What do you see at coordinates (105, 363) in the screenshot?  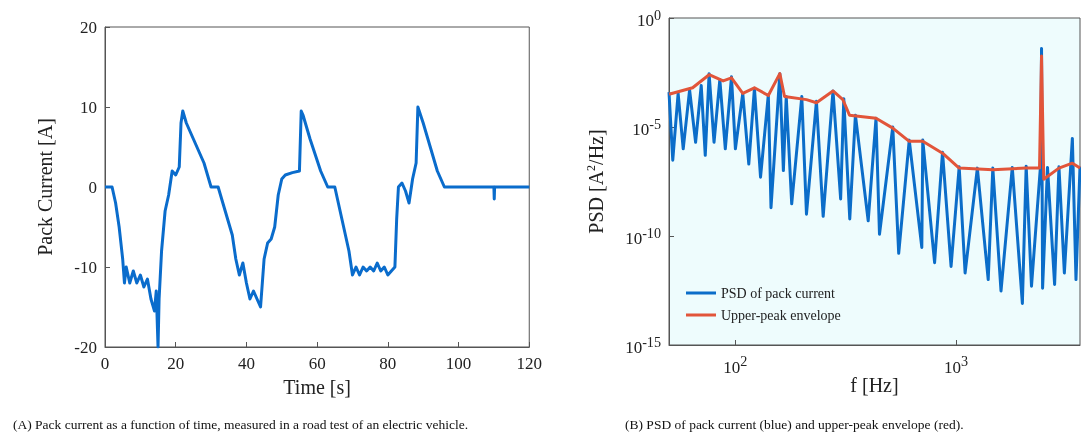 I see `x-tick-label: 0` at bounding box center [105, 363].